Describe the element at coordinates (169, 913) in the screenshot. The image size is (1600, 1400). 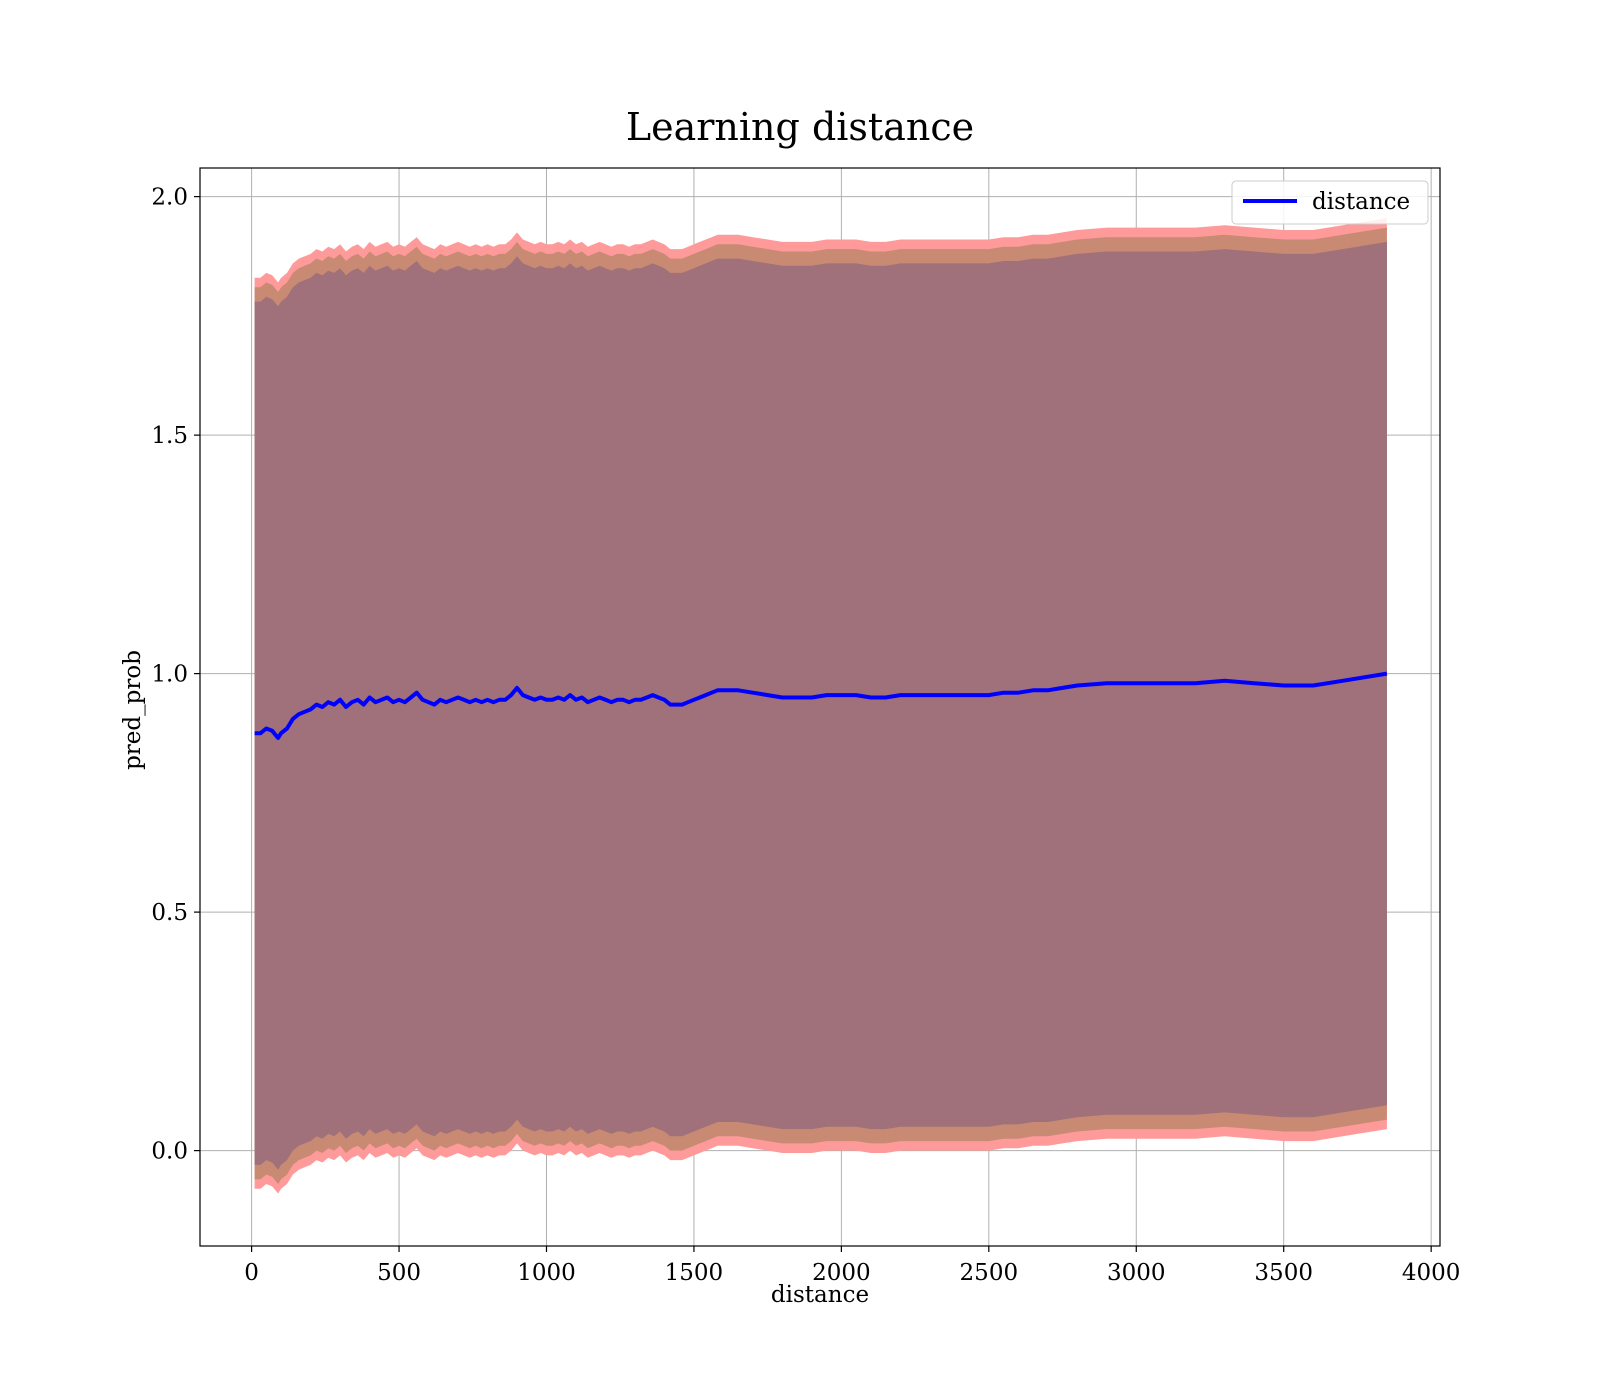
I see `y-tick-label: 0.5` at that location.